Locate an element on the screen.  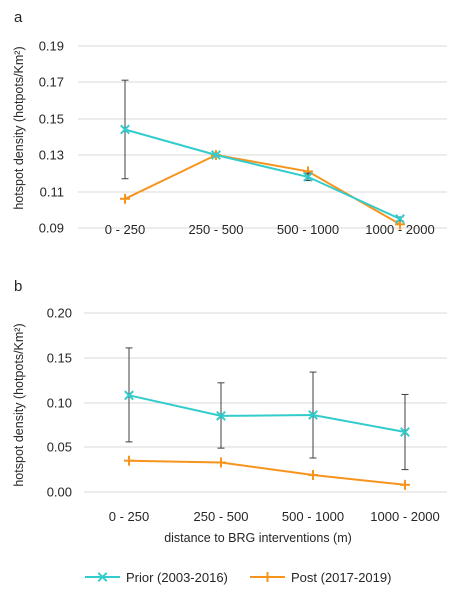
panel-b-x-category-3: 1000 - 2000 is located at coordinates (404, 516).